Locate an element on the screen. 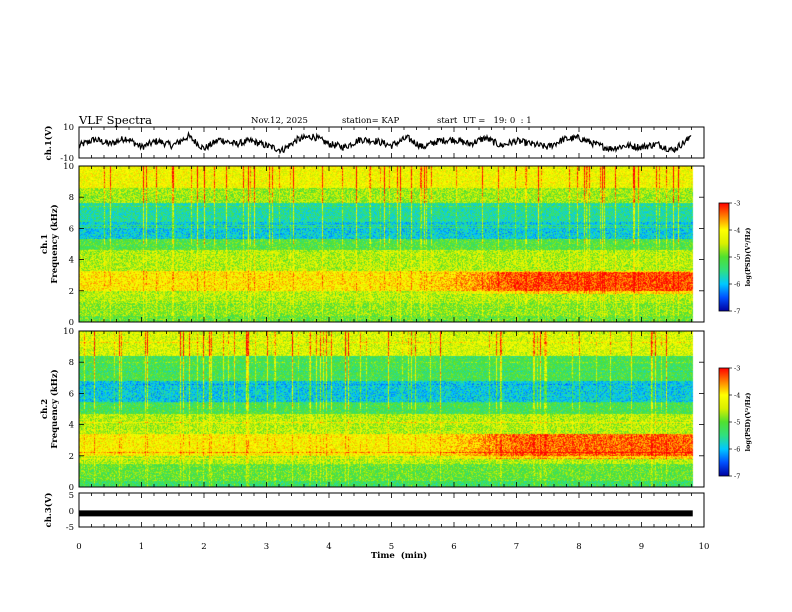 The height and width of the screenshot is (612, 792). ch1-waveform-panel: 10 -10 ch.1(V) is located at coordinates (374, 143).